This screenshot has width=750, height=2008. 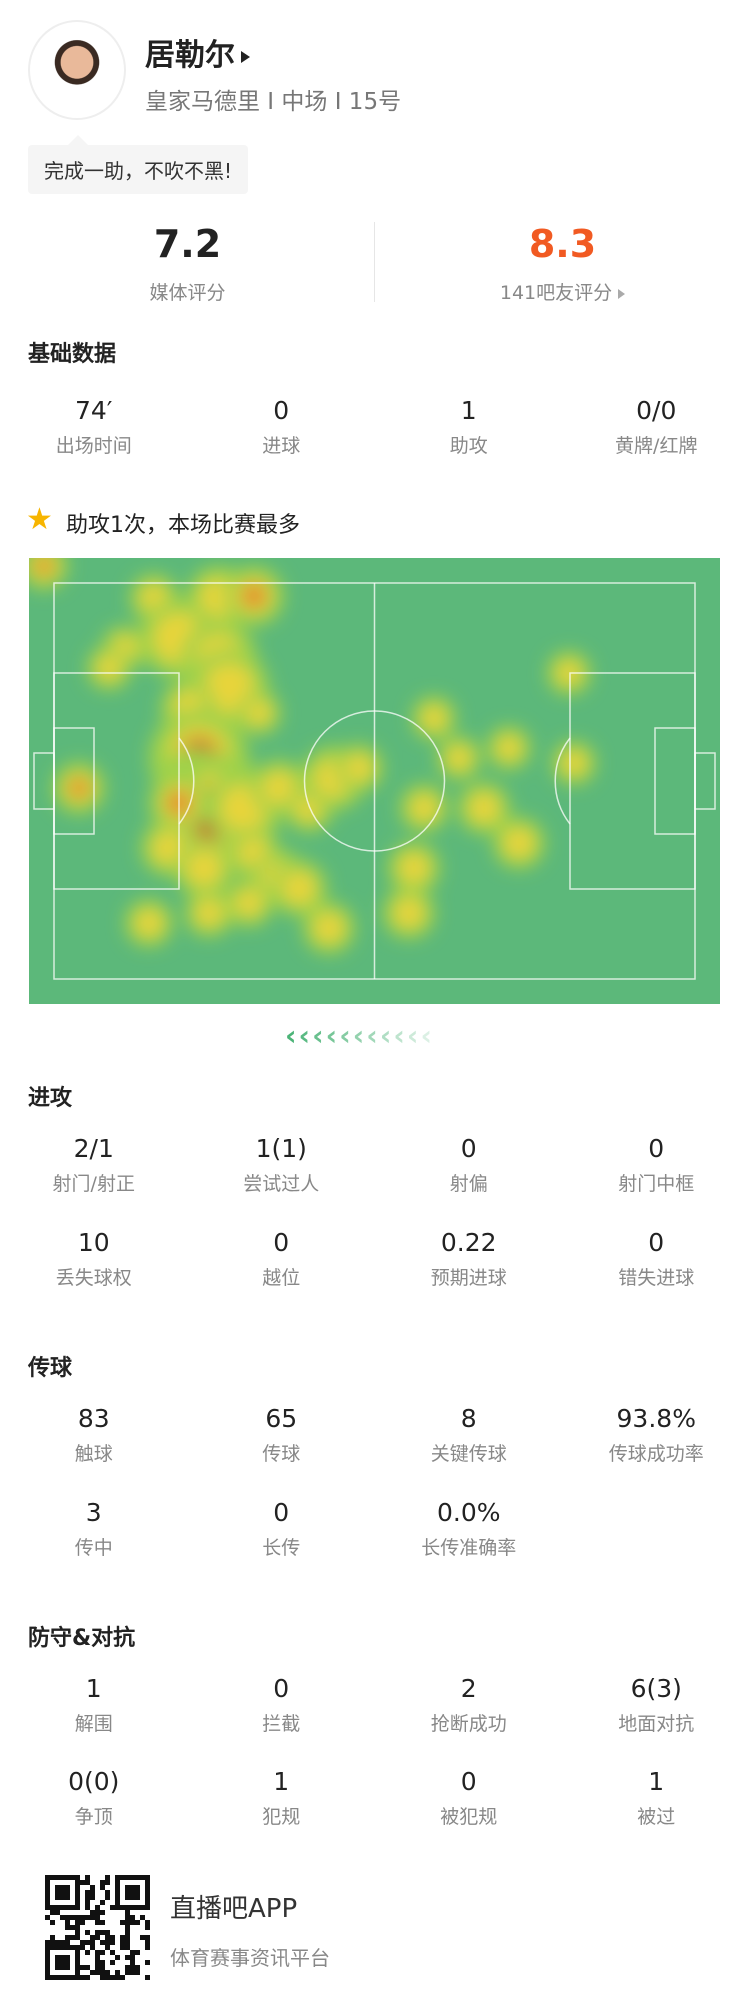 I want to click on stat-label: 传球, so click(x=281, y=1454).